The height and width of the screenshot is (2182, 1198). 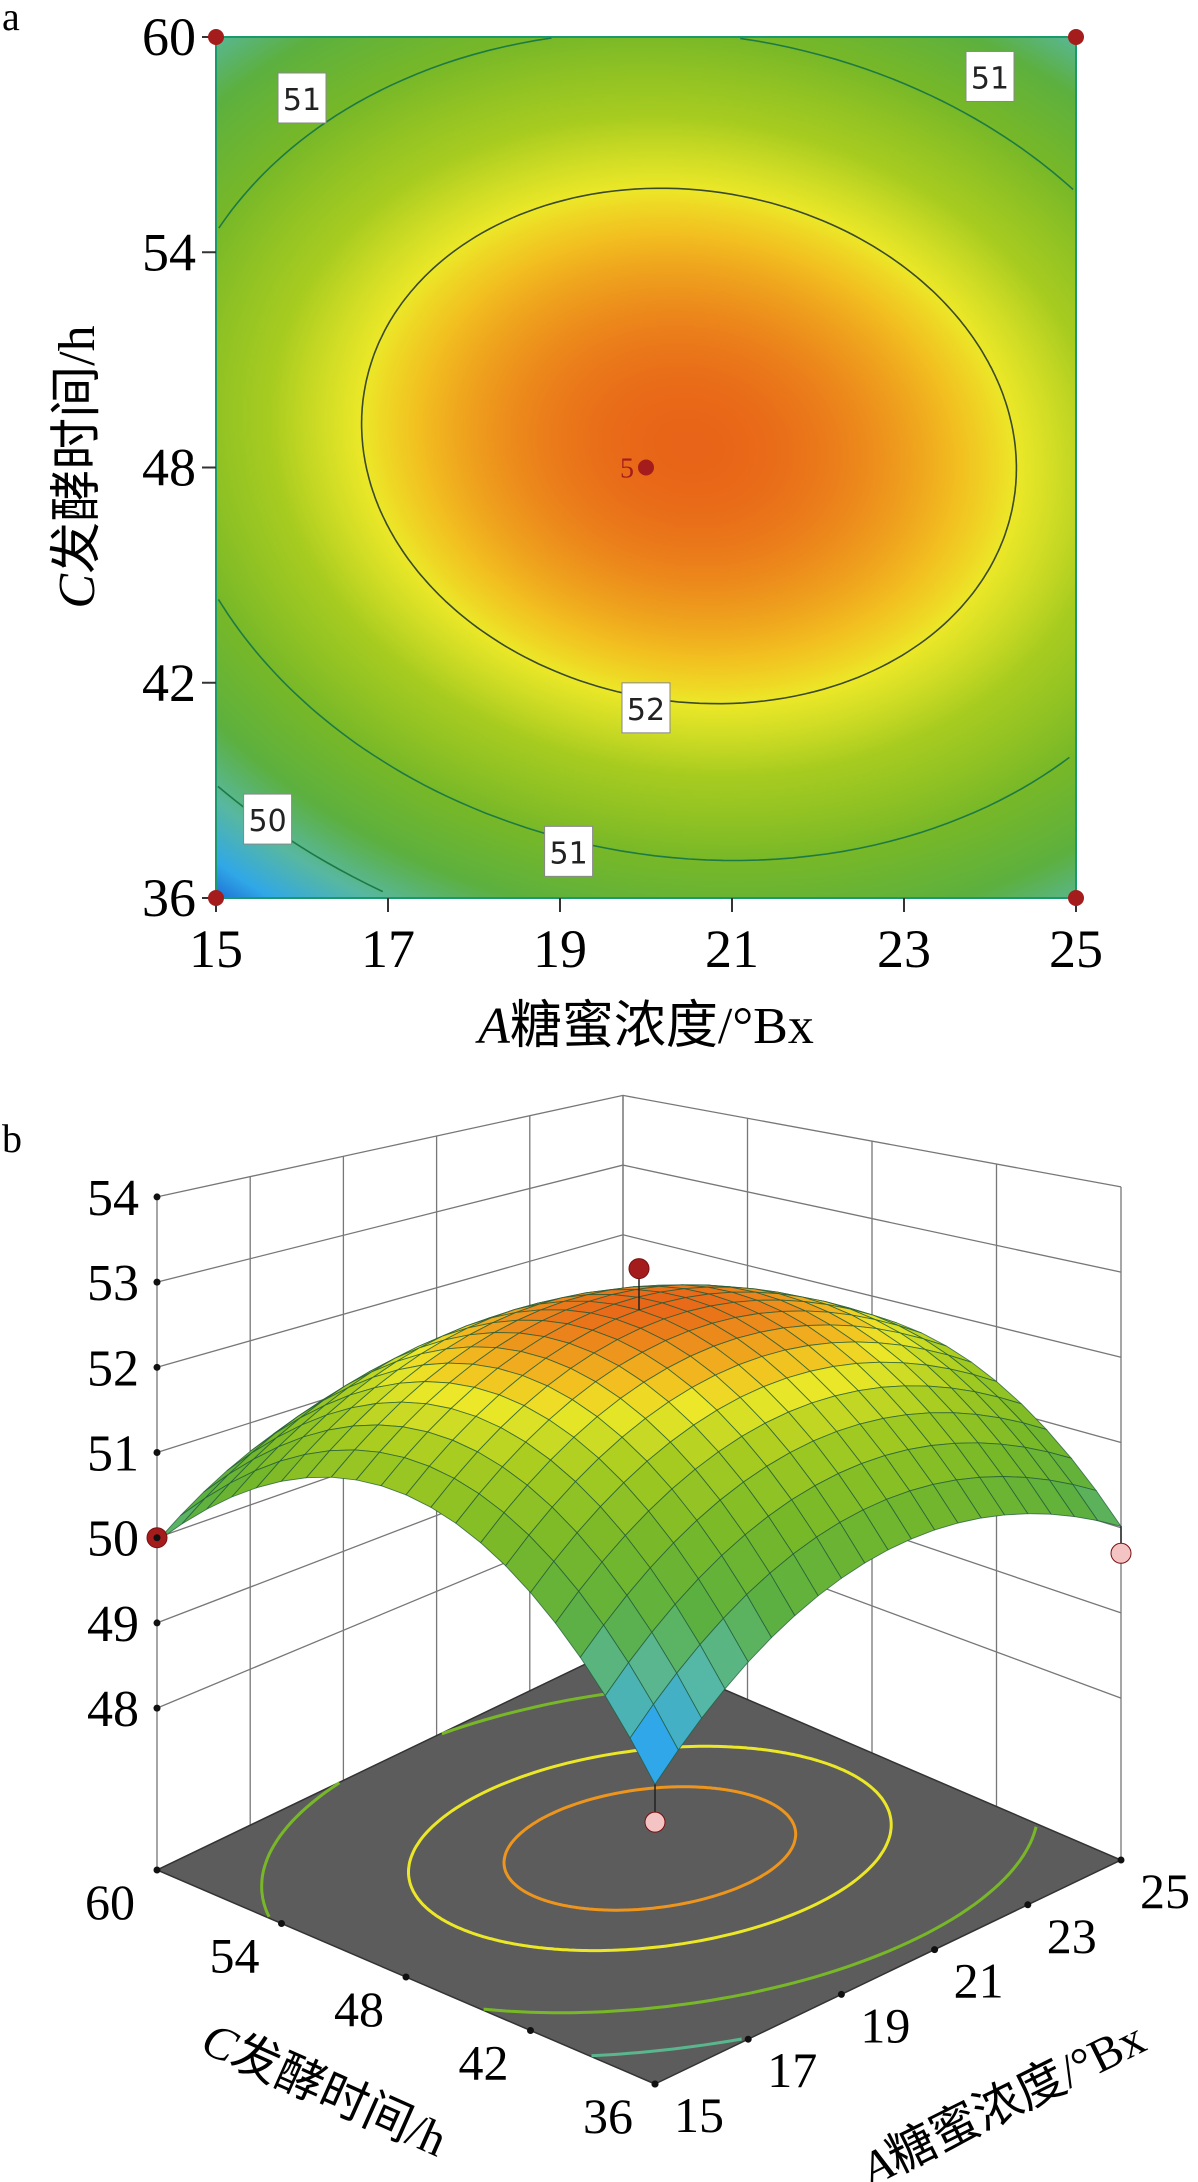 What do you see at coordinates (113, 1539) in the screenshot?
I see `z-tick-label: 50` at bounding box center [113, 1539].